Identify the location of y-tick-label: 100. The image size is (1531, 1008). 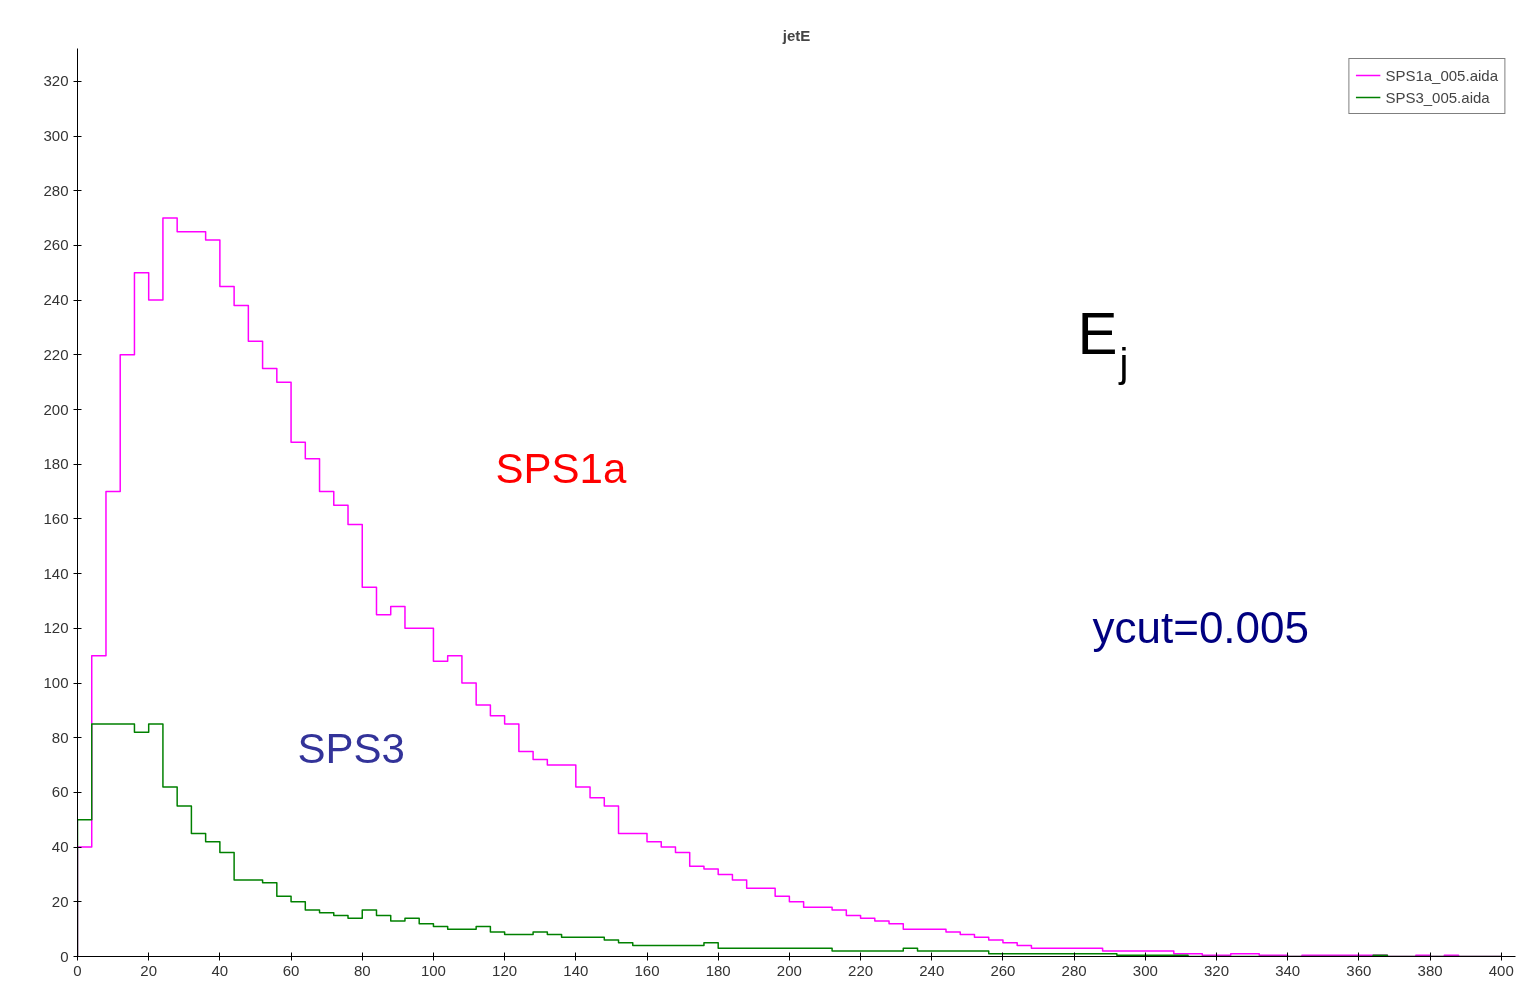
(56, 683).